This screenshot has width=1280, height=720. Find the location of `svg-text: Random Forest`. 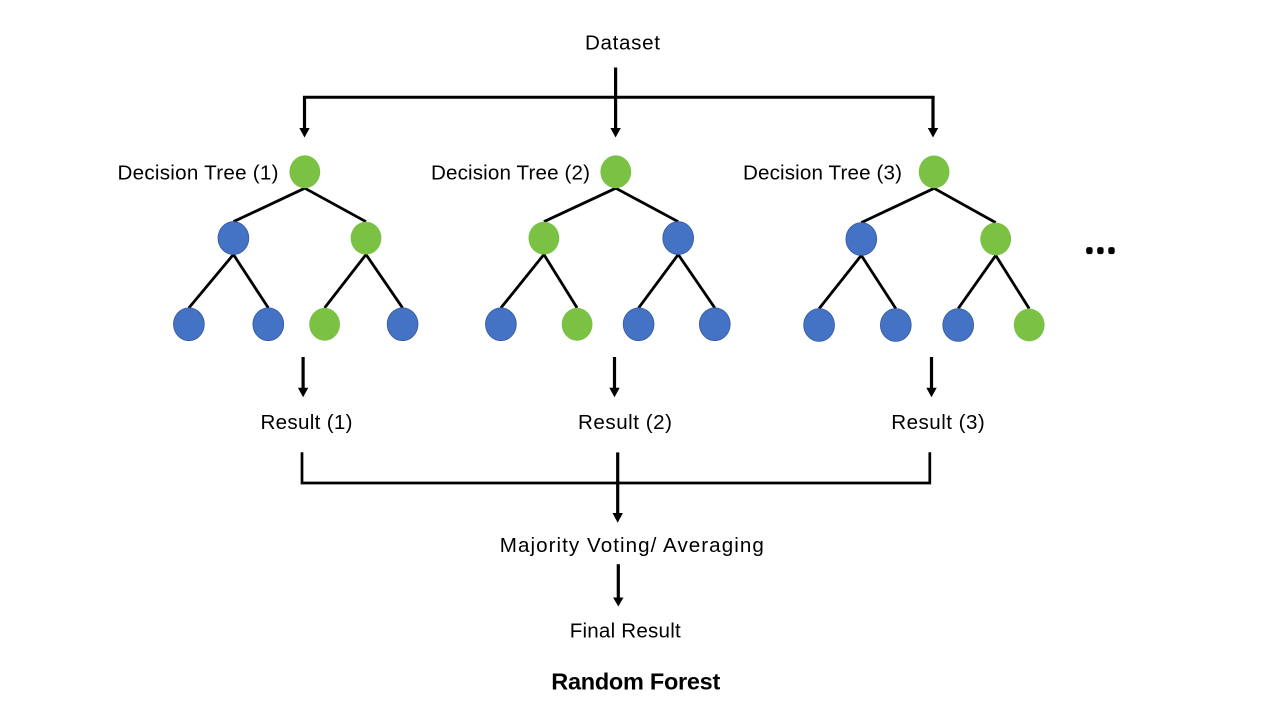

svg-text: Random Forest is located at coordinates (635, 682).